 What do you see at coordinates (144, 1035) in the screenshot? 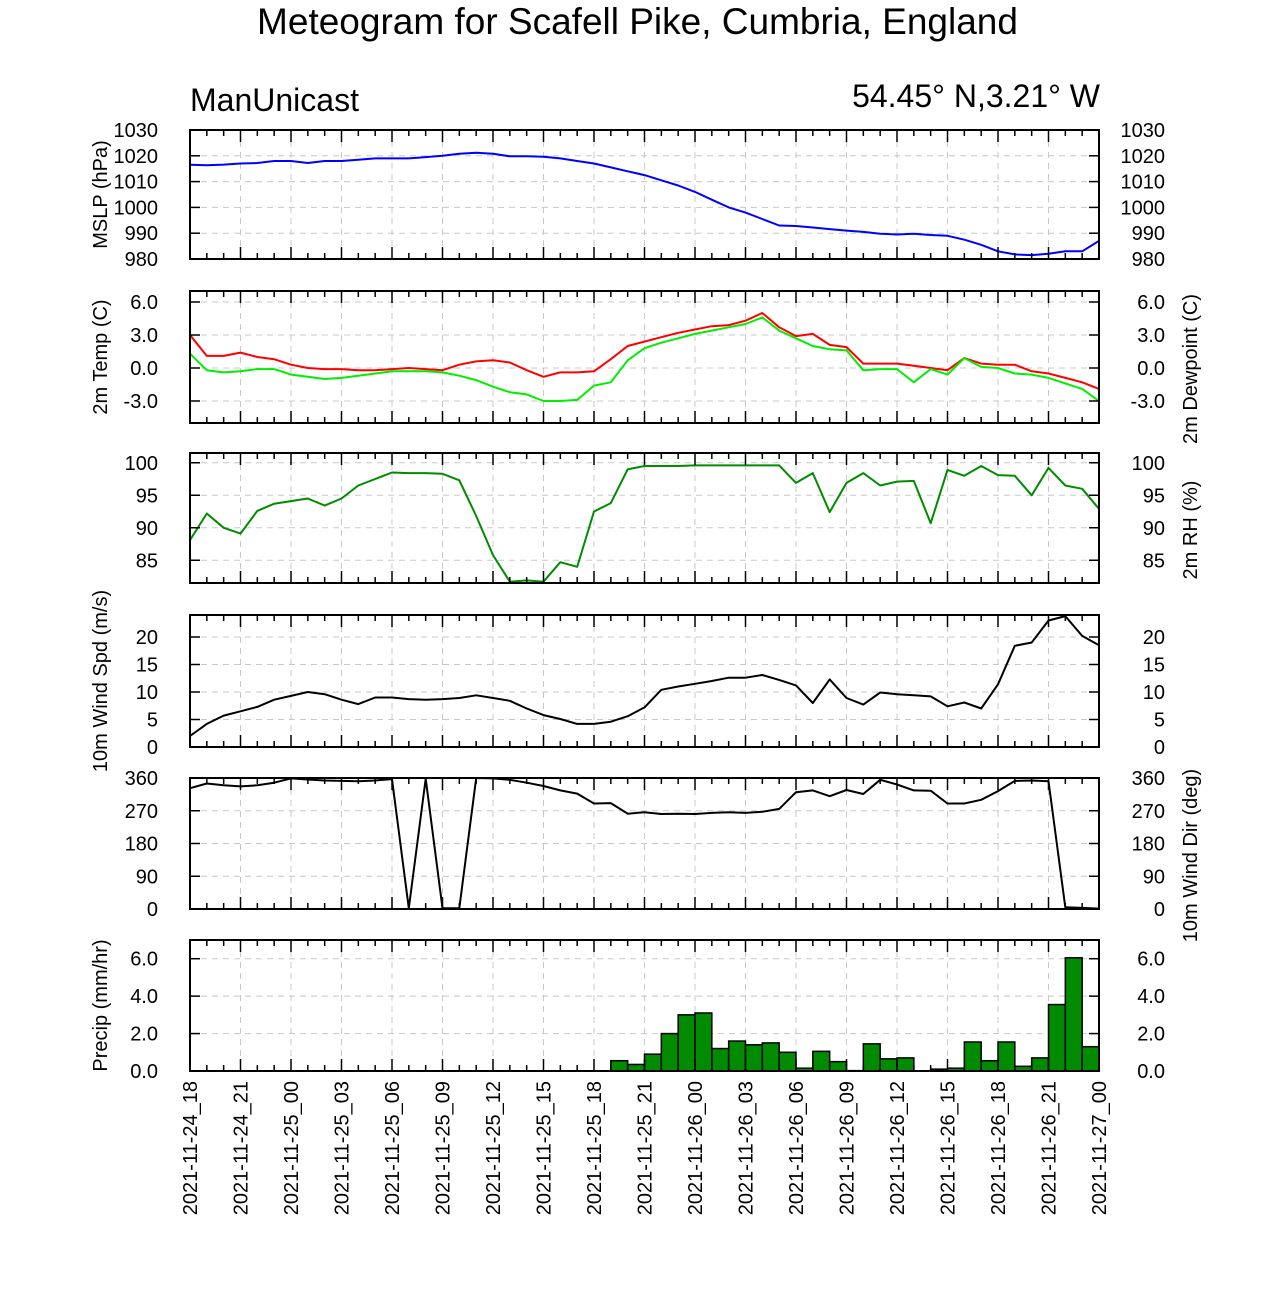
I see `y-tick-label-left: 2.0` at bounding box center [144, 1035].